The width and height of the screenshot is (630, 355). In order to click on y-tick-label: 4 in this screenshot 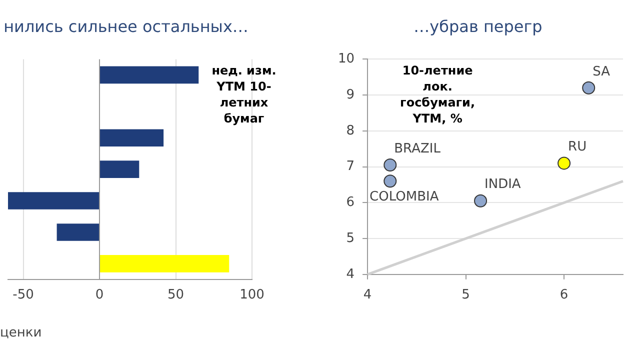, I will do `click(350, 274)`.